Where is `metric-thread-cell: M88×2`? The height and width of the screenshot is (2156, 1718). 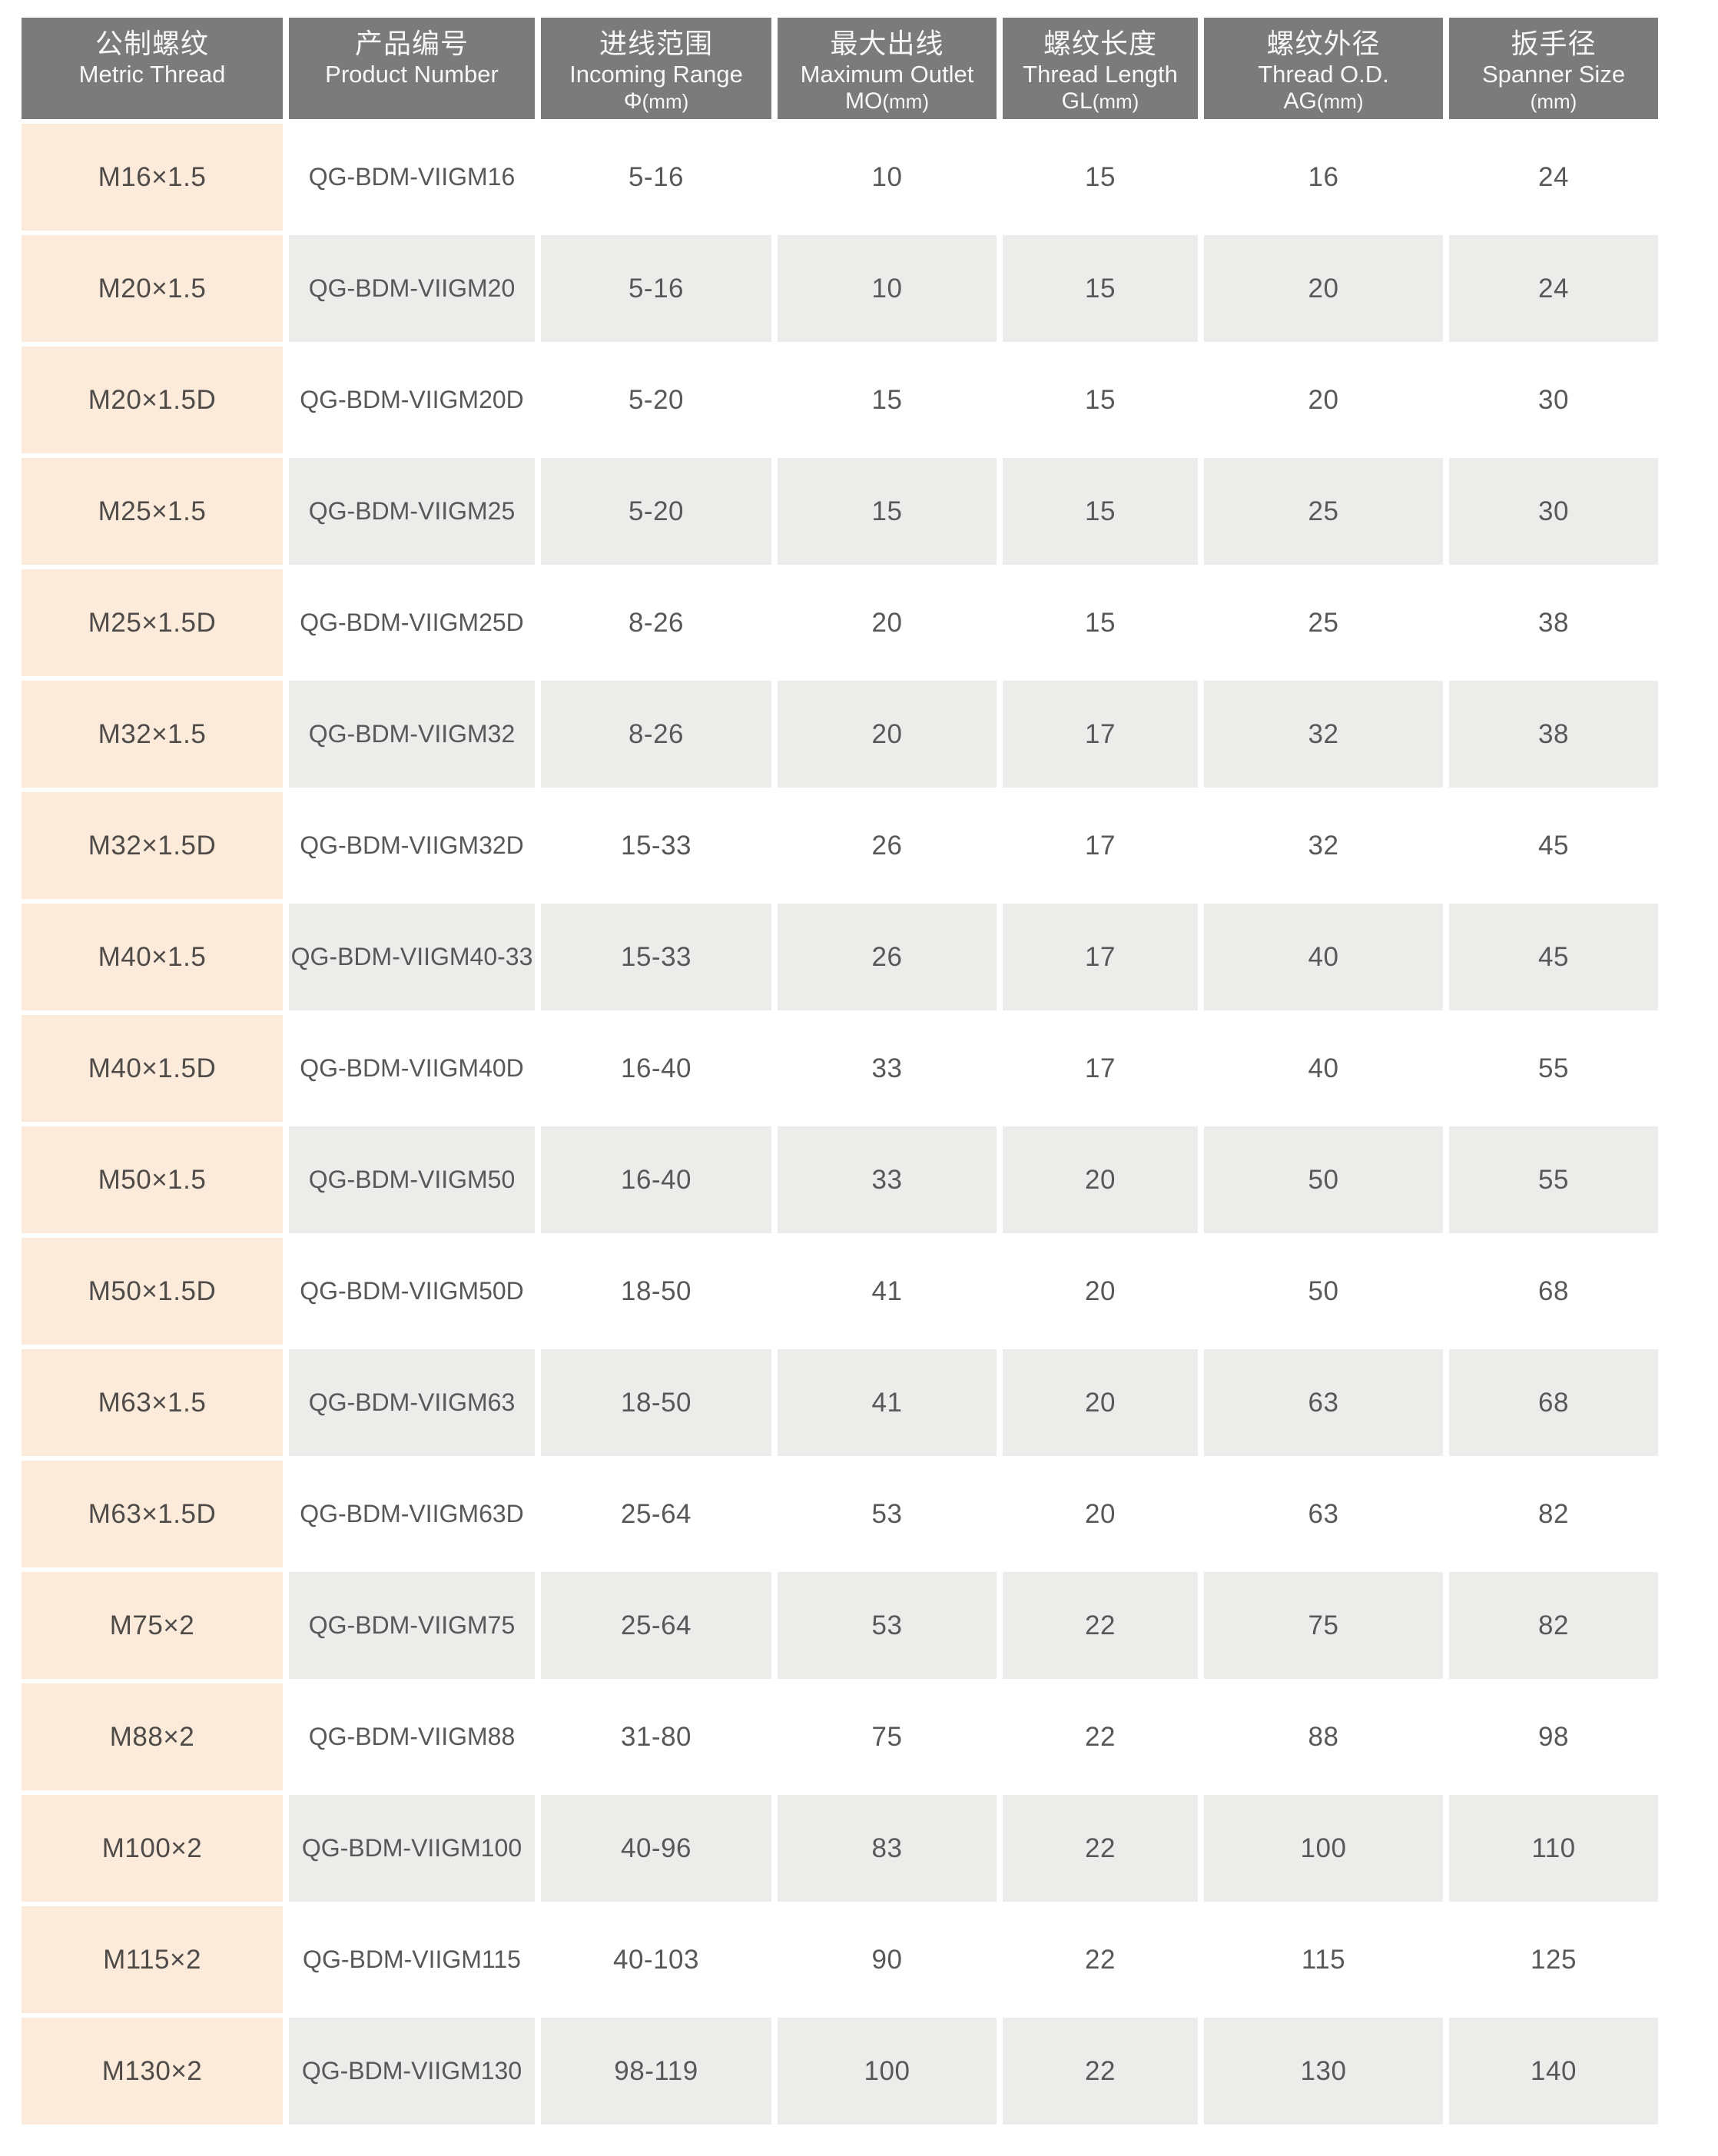 metric-thread-cell: M88×2 is located at coordinates (152, 1737).